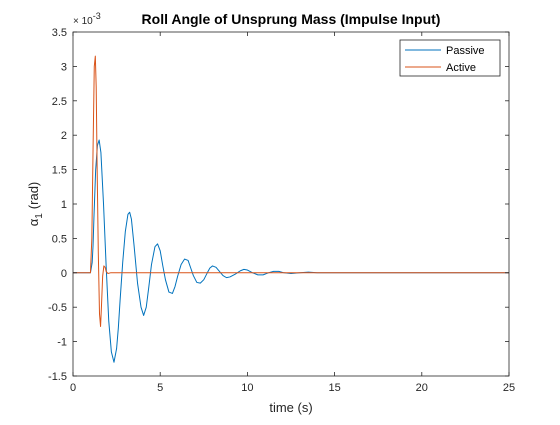 The height and width of the screenshot is (425, 560). Describe the element at coordinates (290, 407) in the screenshot. I see `x-axis-label: time (s)` at that location.